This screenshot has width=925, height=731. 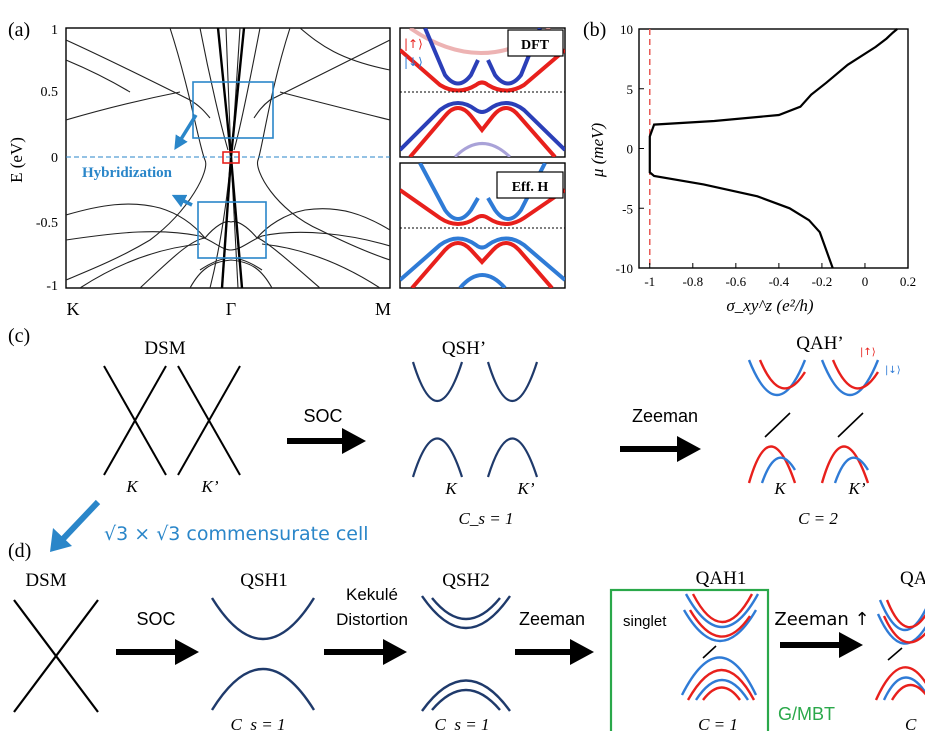 I want to click on qah1-bands, so click(x=720, y=647).